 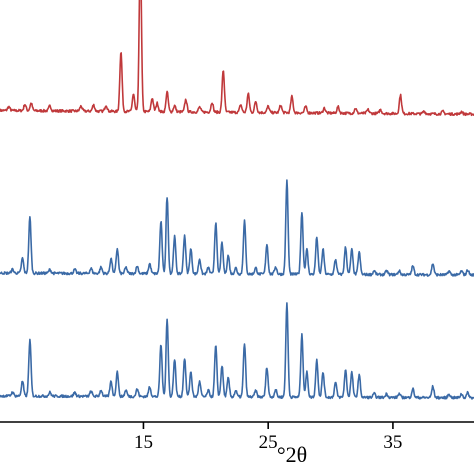 What do you see at coordinates (392, 442) in the screenshot?
I see `x-tick-label-35: 35` at bounding box center [392, 442].